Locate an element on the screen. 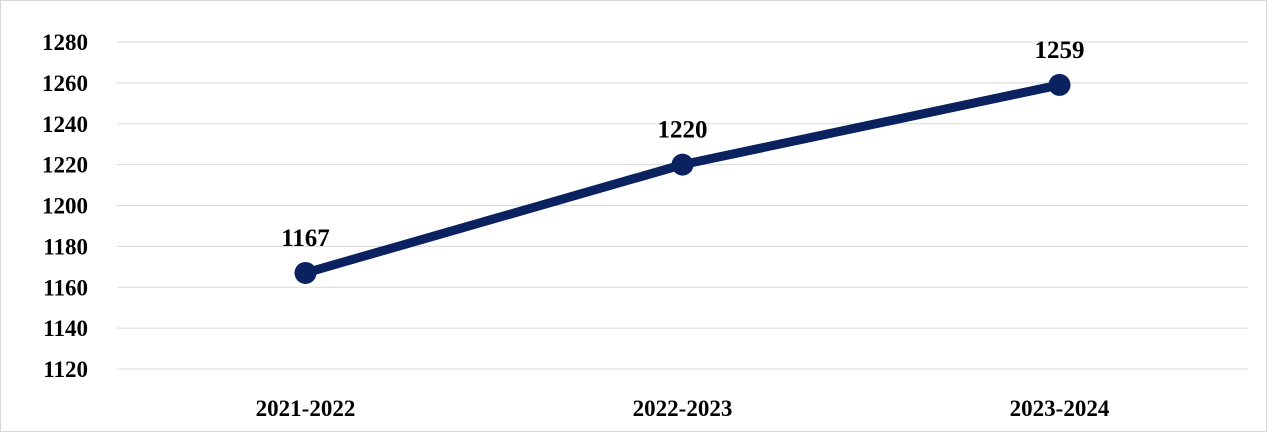  y-tick-label: 1240 is located at coordinates (65, 124).